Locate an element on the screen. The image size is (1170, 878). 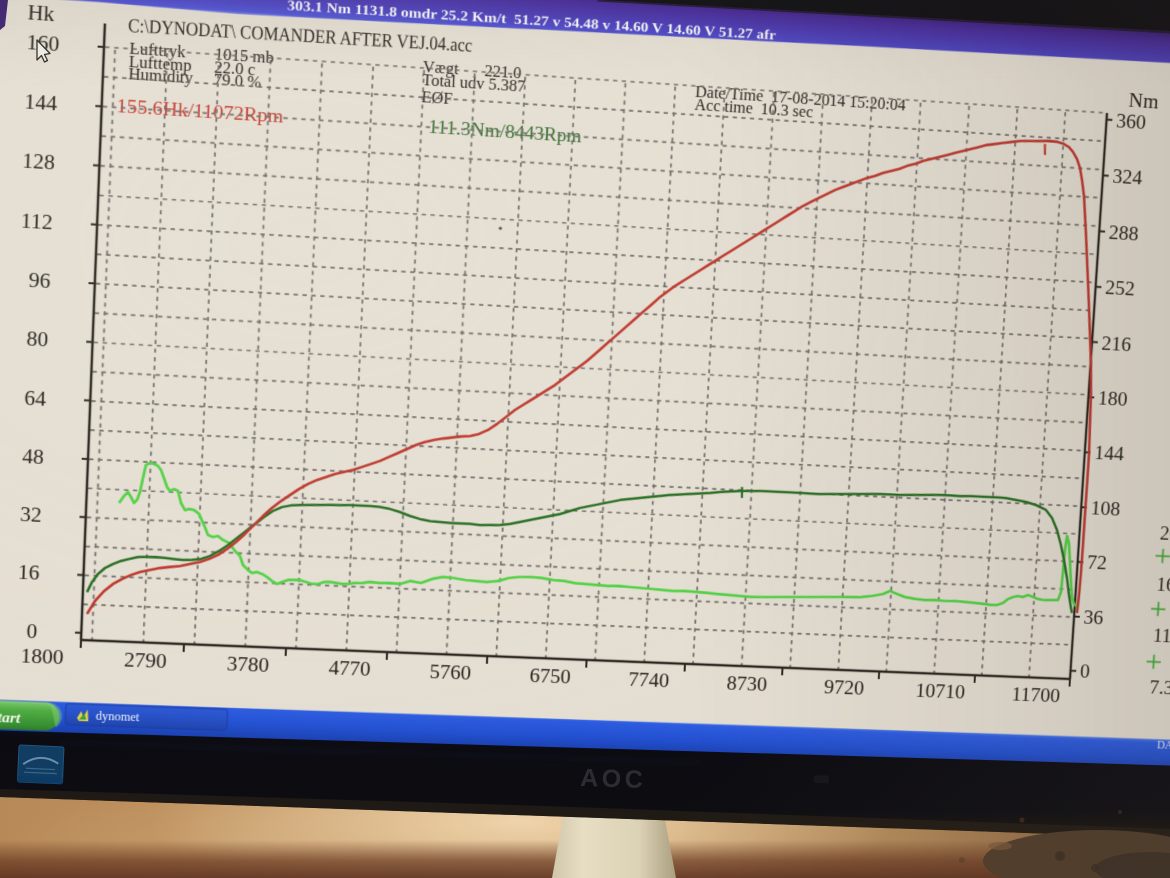
svg-text: 32 is located at coordinates (31, 515).